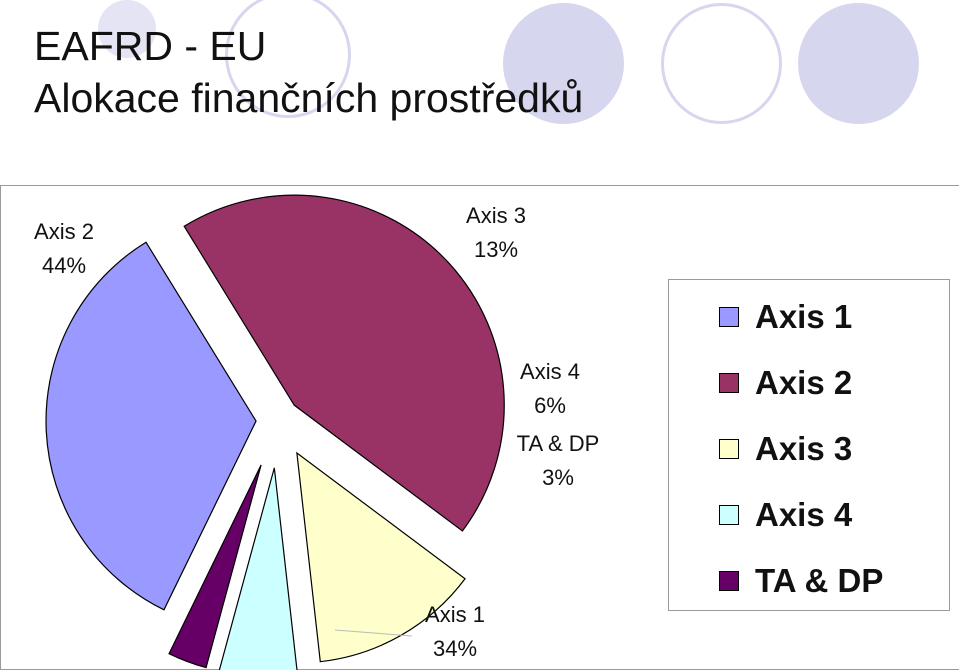 The height and width of the screenshot is (670, 959). I want to click on legend-label: Axis 3, so click(804, 448).